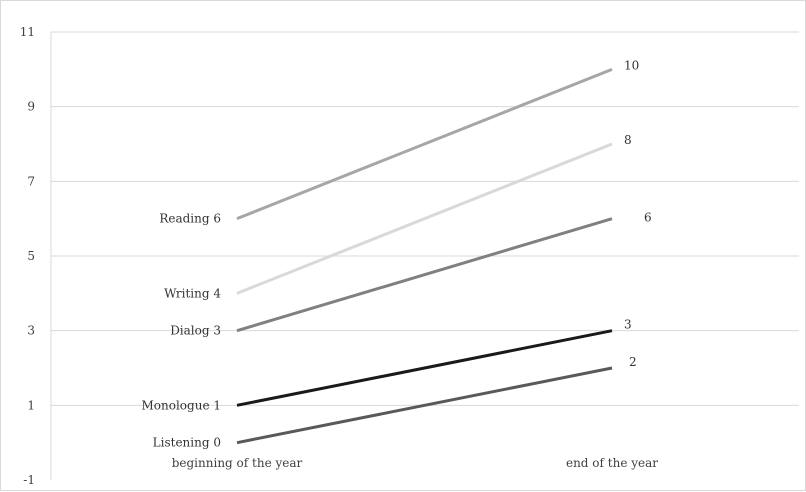 This screenshot has width=806, height=492. Describe the element at coordinates (192, 293) in the screenshot. I see `start-label-writing: Writing 4` at that location.